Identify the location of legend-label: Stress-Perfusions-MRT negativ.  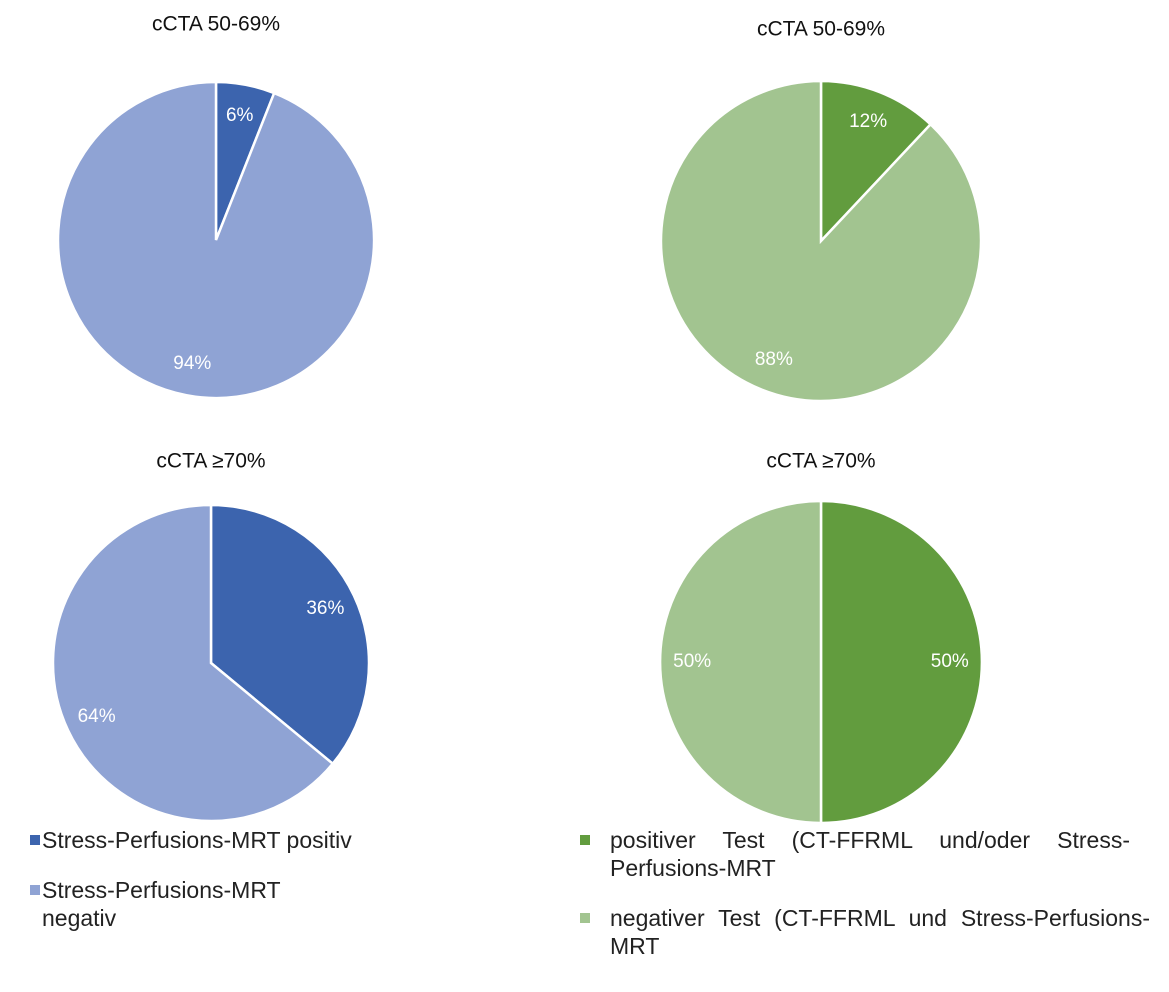
(161, 904).